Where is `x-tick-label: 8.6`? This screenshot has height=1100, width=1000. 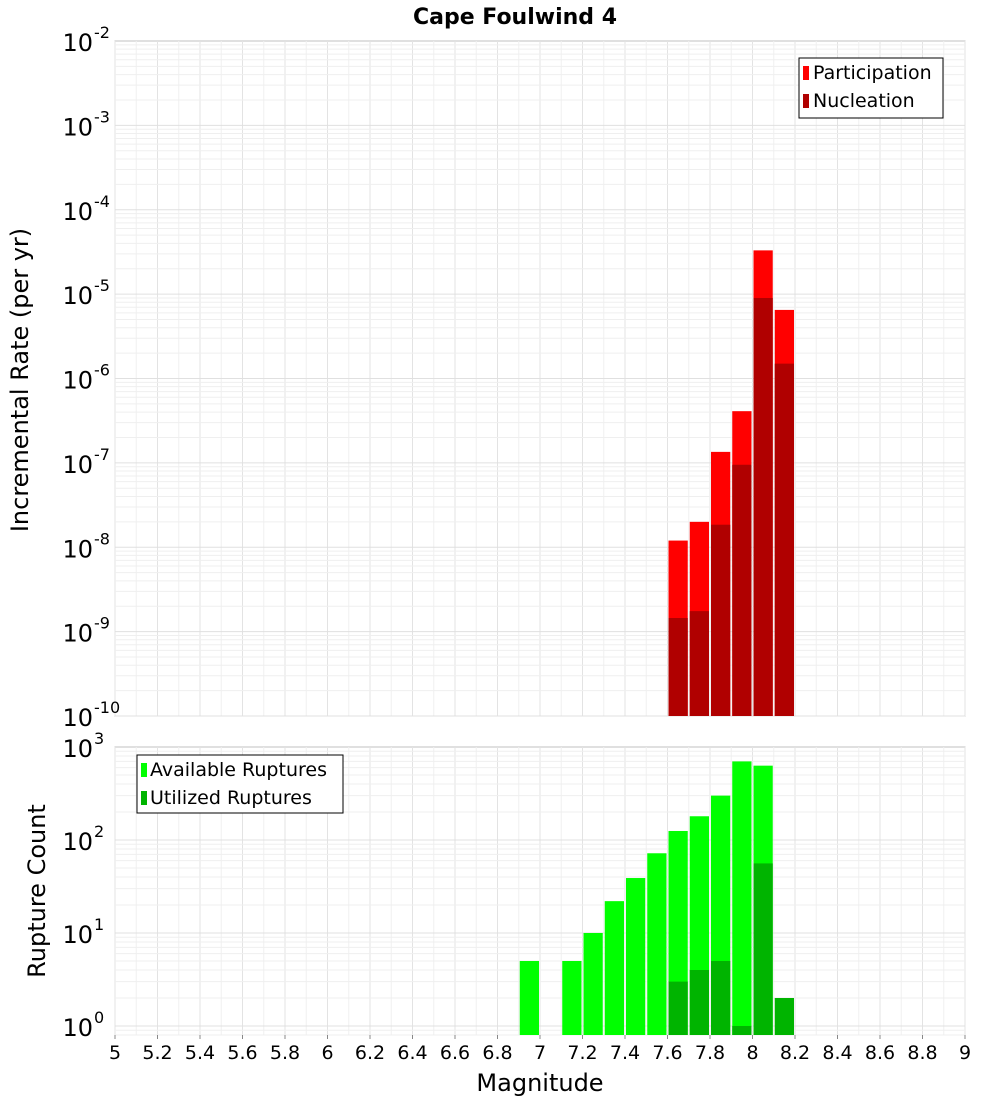 x-tick-label: 8.6 is located at coordinates (880, 1053).